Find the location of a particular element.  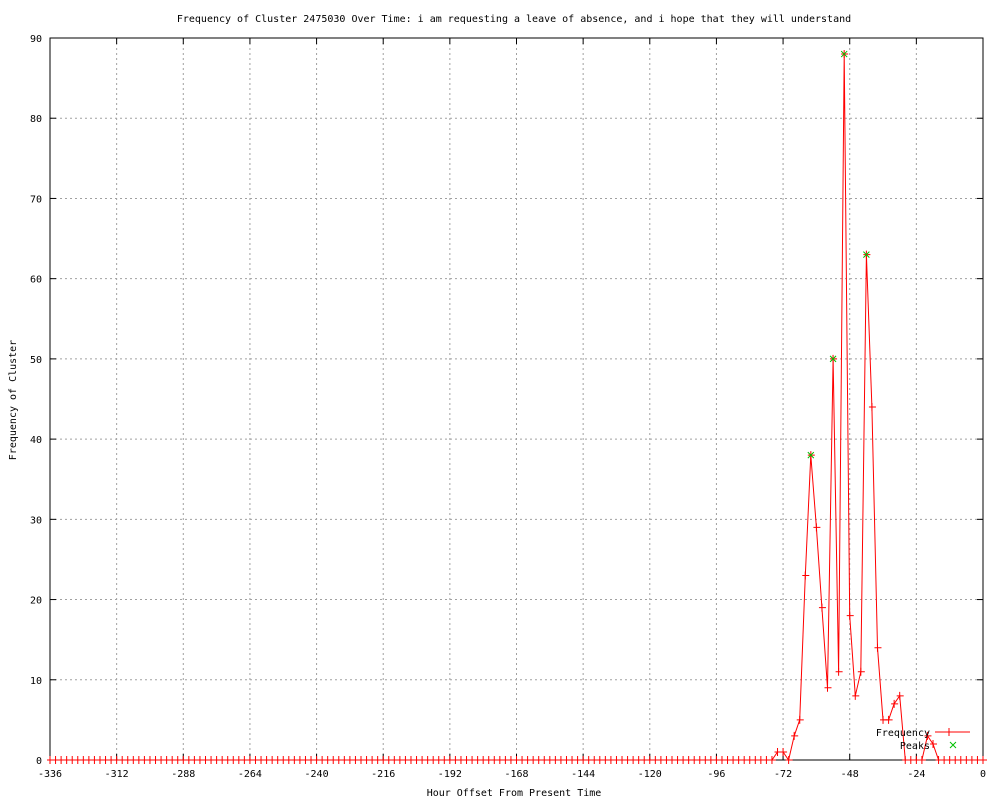

legend-marker-frequency is located at coordinates (952, 732).